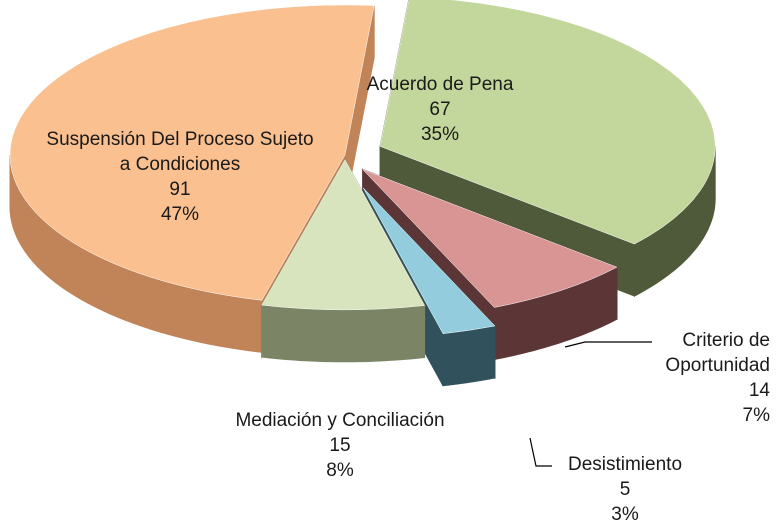  What do you see at coordinates (625, 464) in the screenshot?
I see `category-label: Desistimiento` at bounding box center [625, 464].